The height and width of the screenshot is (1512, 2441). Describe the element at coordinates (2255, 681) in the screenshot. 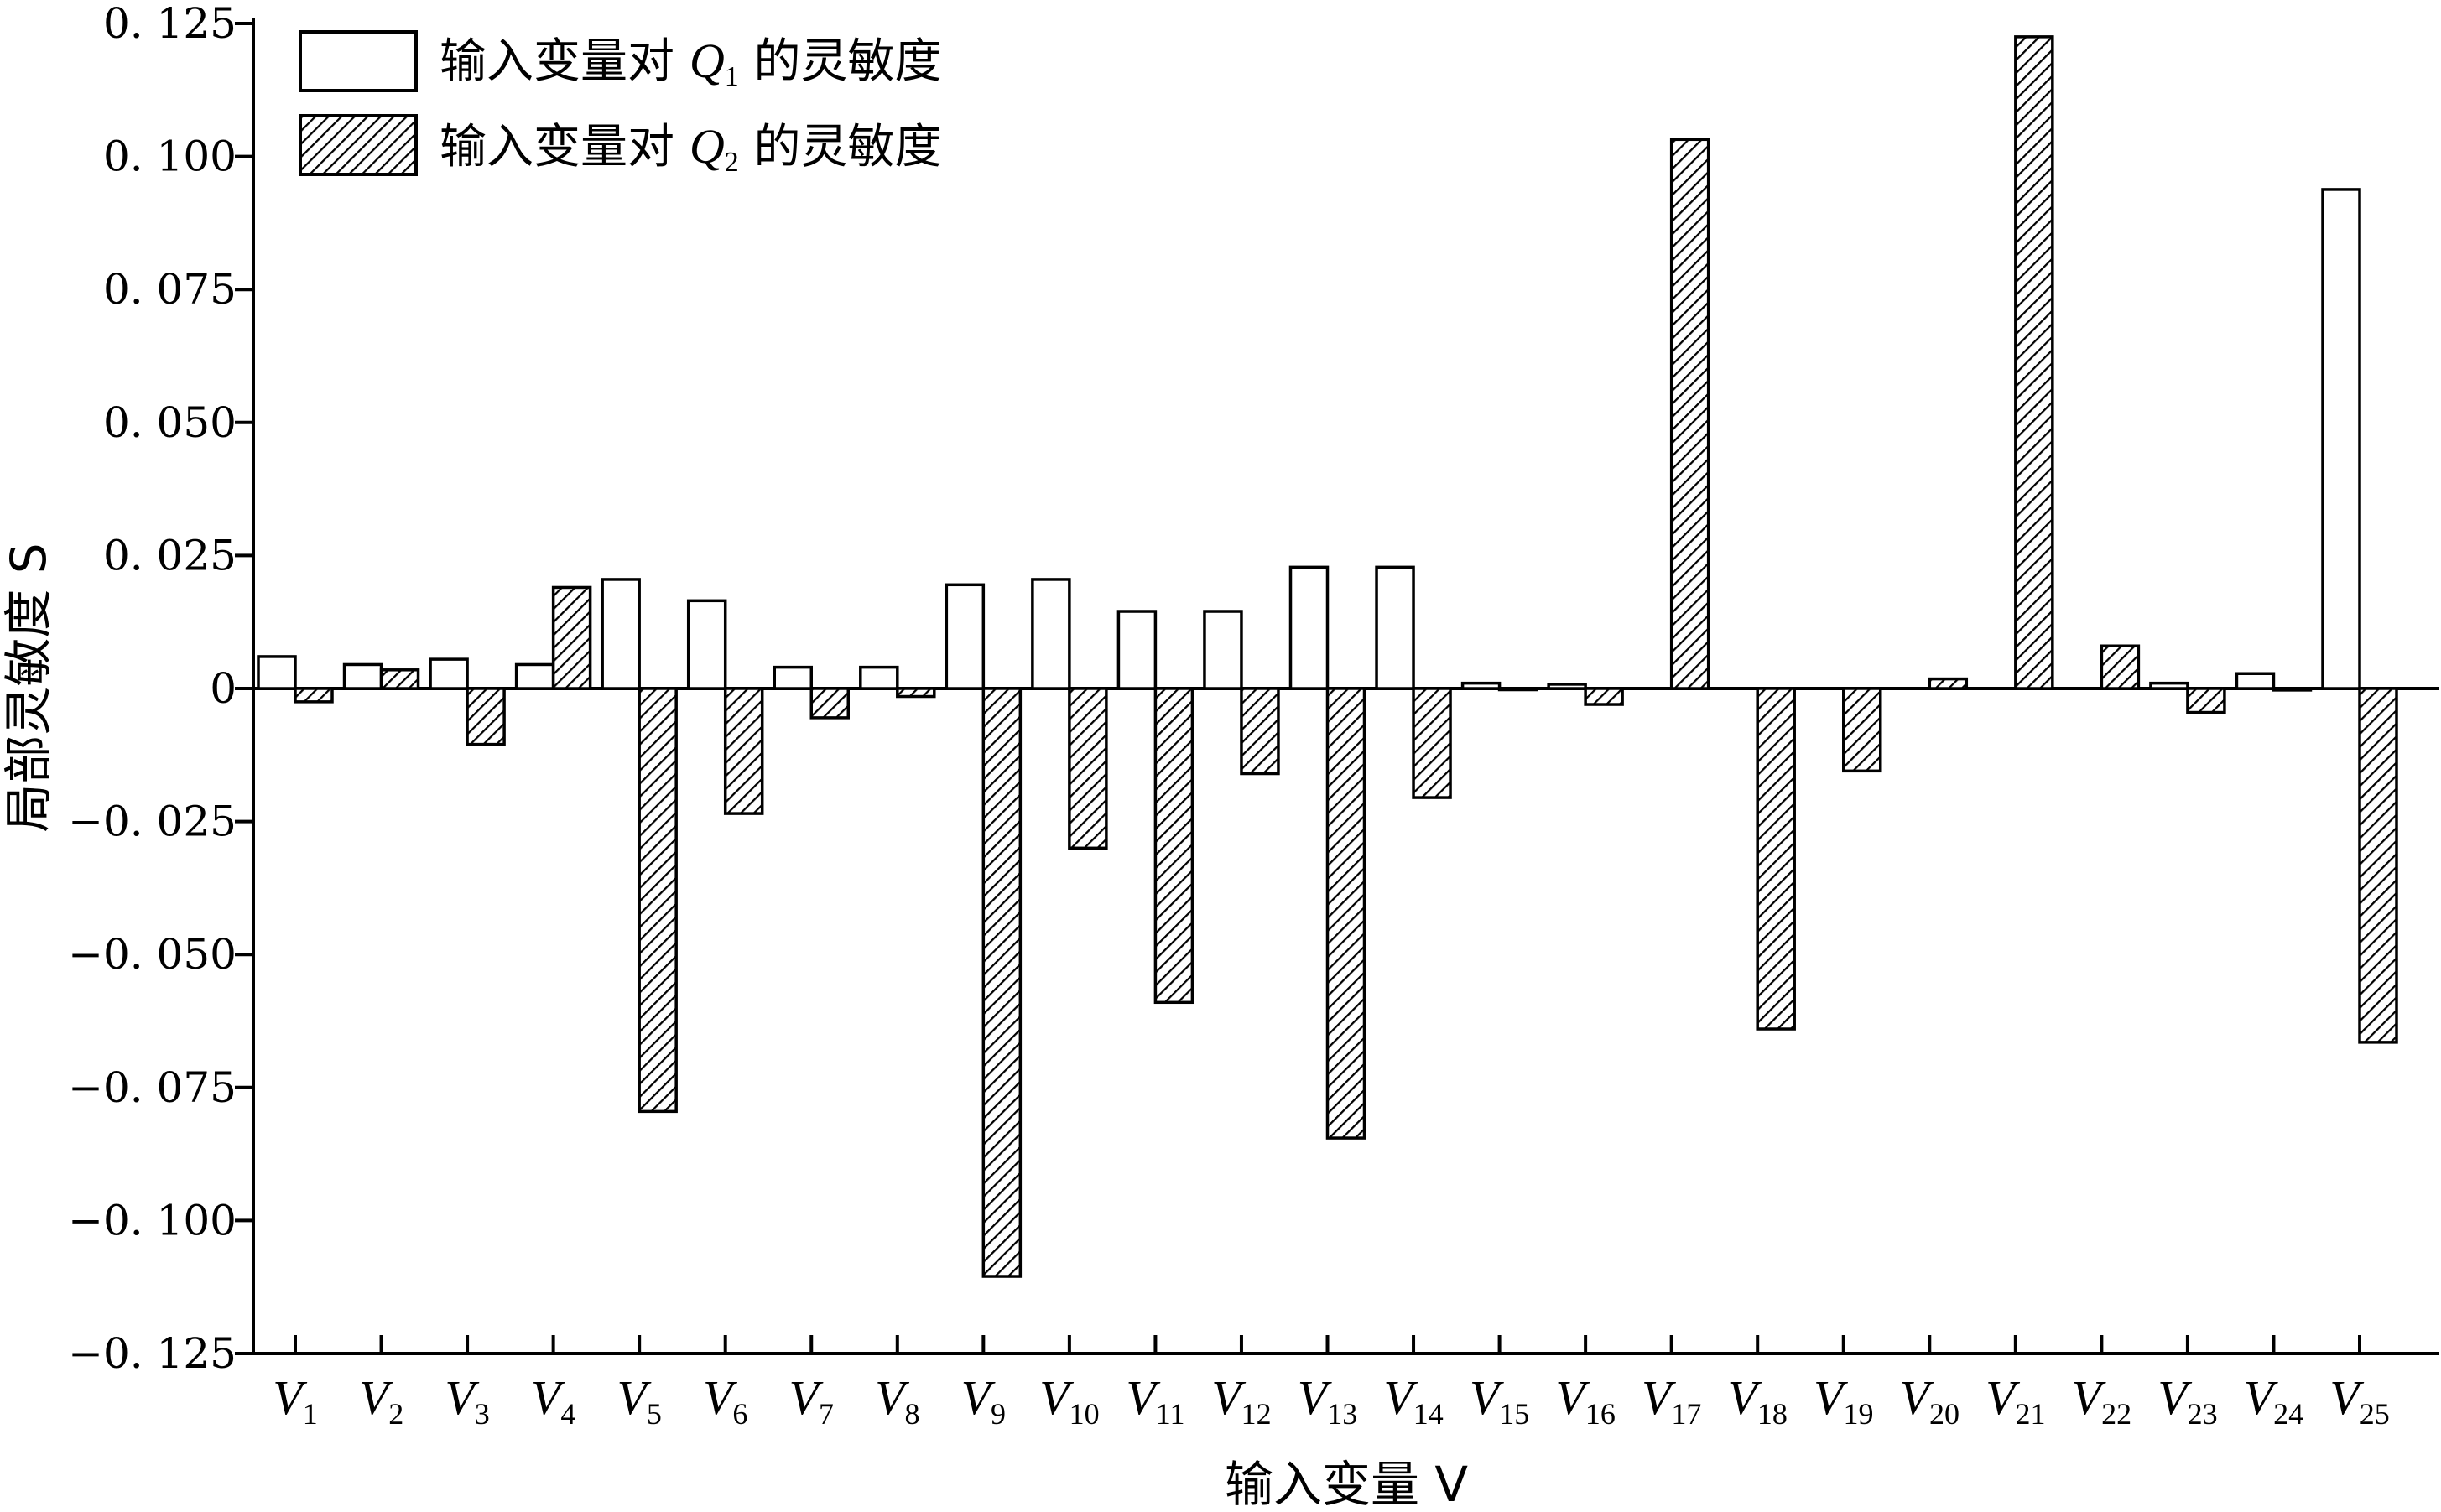

I see `bar-V24-q1` at that location.